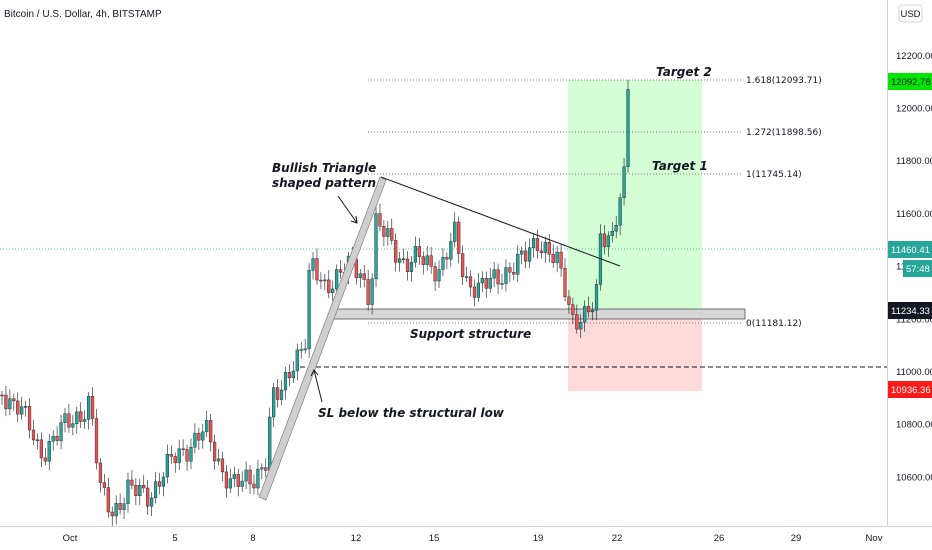 This screenshot has width=932, height=550. I want to click on loss-zone, so click(635, 350).